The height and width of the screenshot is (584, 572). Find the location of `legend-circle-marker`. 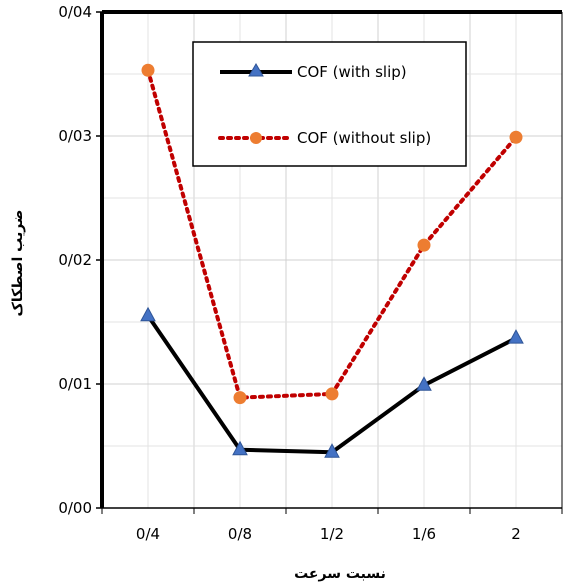

legend-circle-marker is located at coordinates (256, 138).